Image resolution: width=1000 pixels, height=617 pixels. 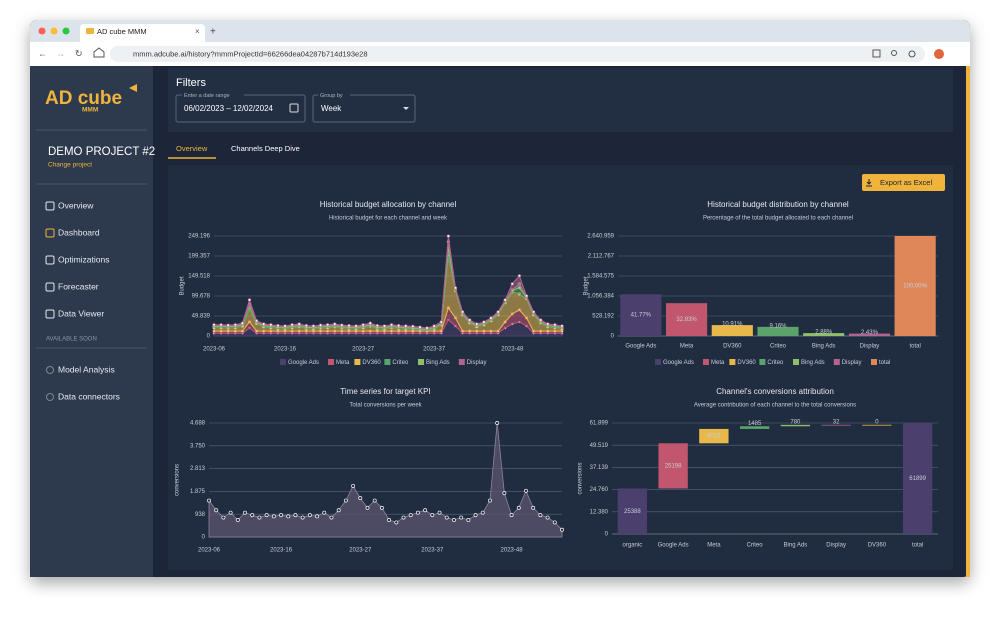 I want to click on logo: AD cube, so click(x=83, y=98).